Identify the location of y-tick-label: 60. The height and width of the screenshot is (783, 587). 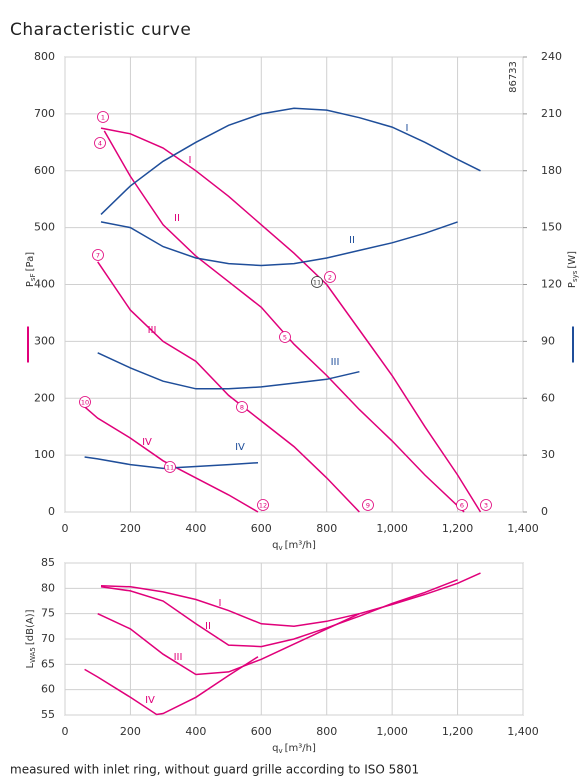
(48, 689).